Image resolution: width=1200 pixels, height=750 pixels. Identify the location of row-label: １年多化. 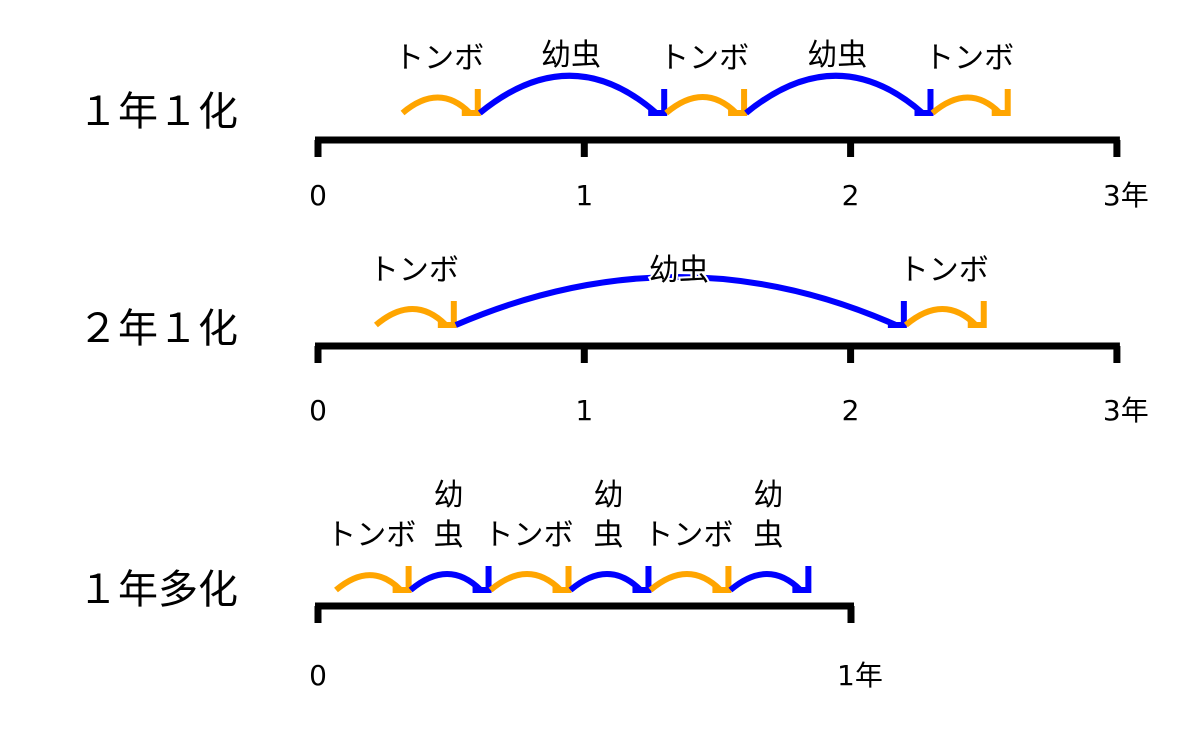
(158, 590).